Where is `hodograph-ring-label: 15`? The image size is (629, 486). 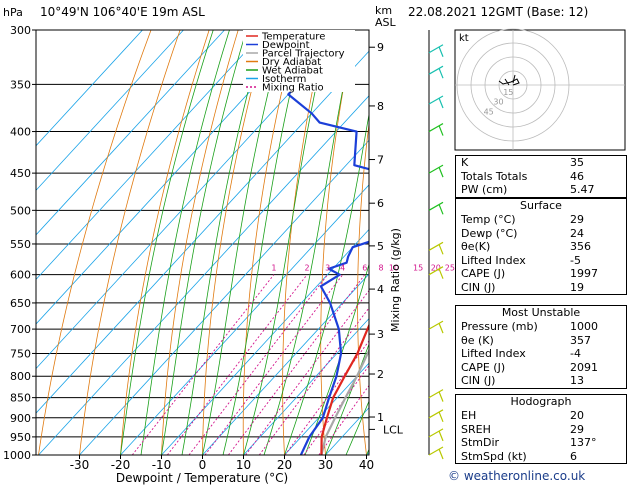 hodograph-ring-label: 15 is located at coordinates (508, 92).